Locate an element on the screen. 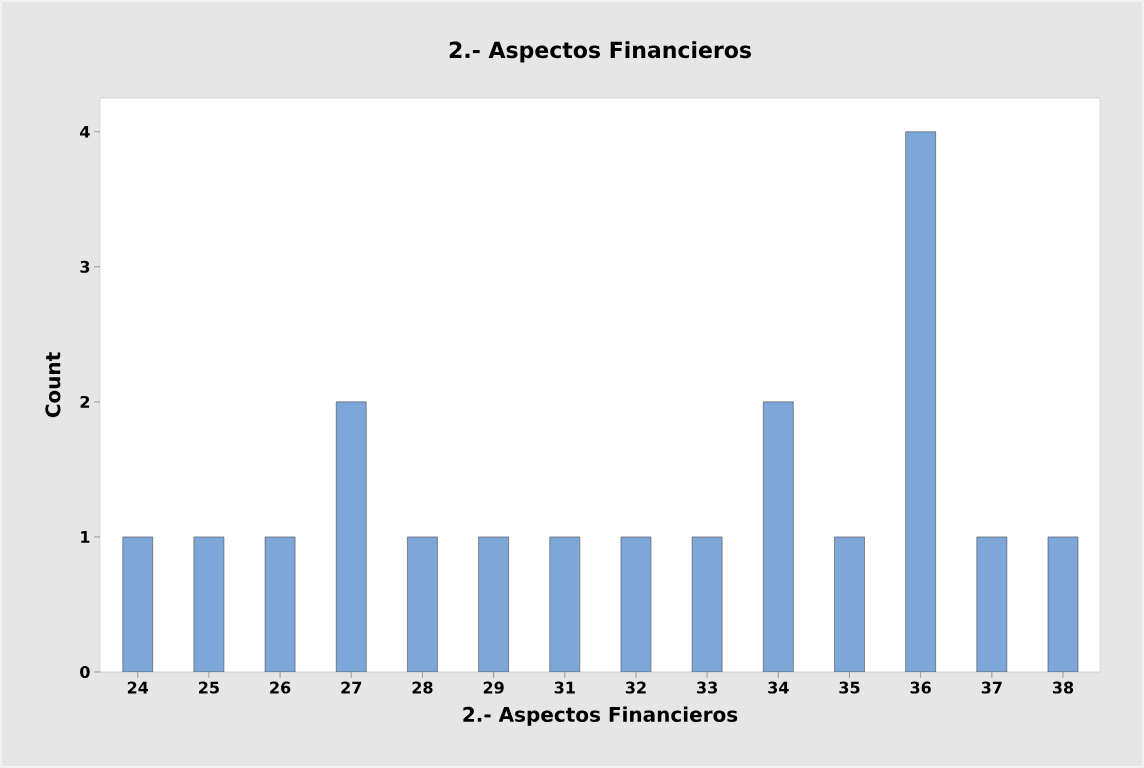  y-tick-label: 4 is located at coordinates (85, 131).